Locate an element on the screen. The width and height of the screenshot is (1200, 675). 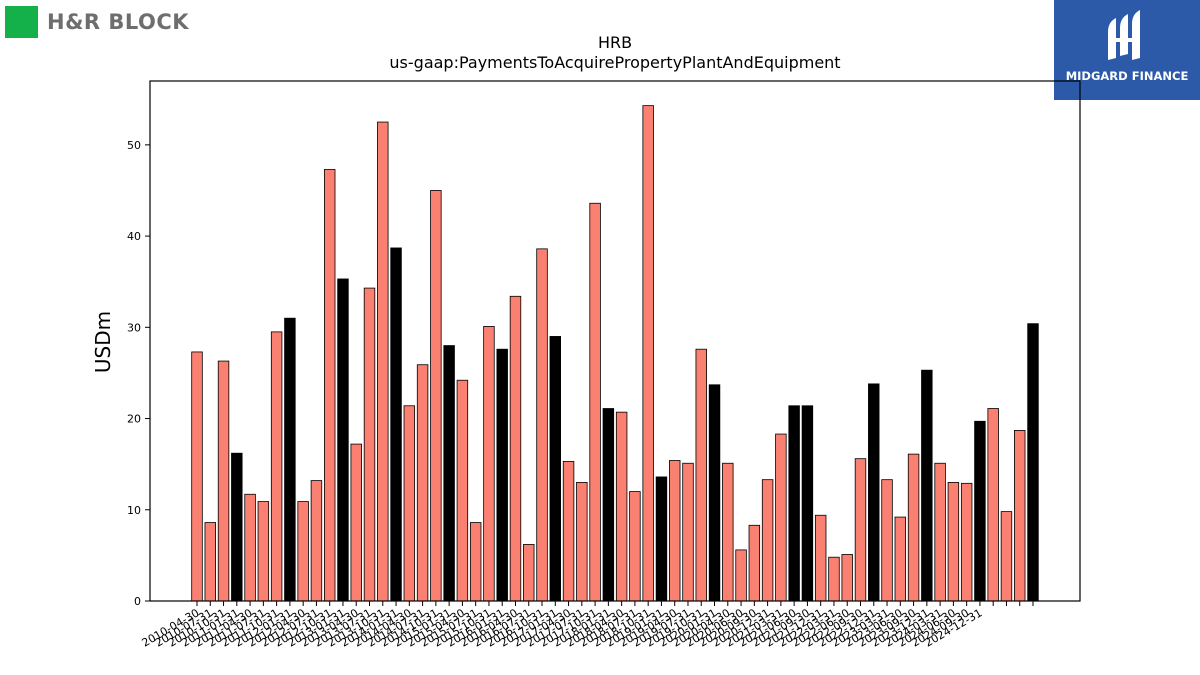
y-tick-label: 40 is located at coordinates (134, 236).